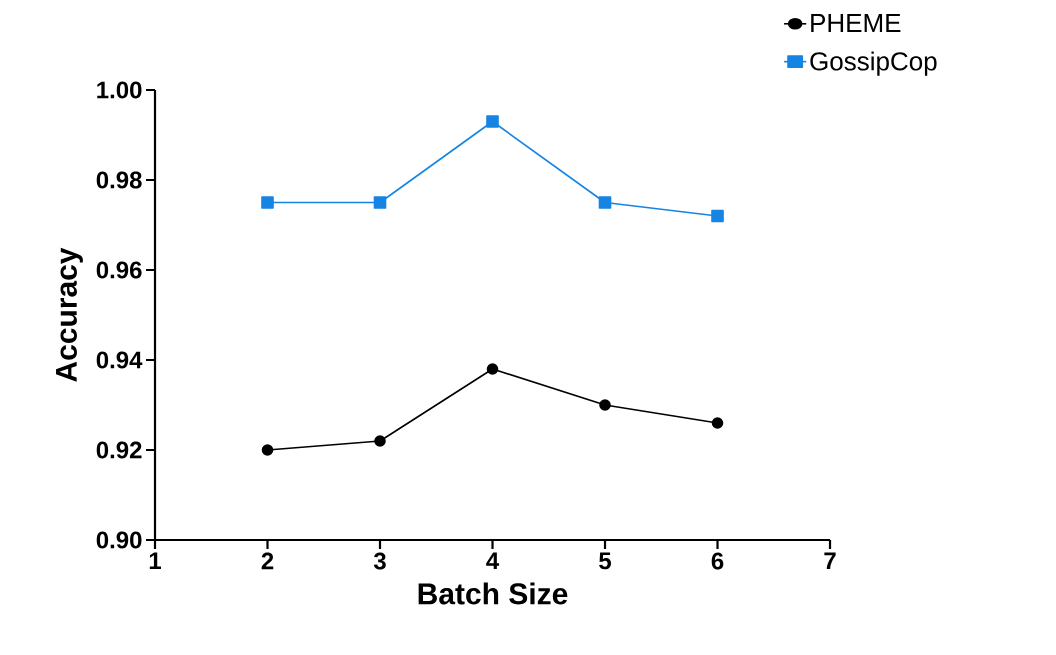  What do you see at coordinates (119, 360) in the screenshot?
I see `y-tick-label: 0.94` at bounding box center [119, 360].